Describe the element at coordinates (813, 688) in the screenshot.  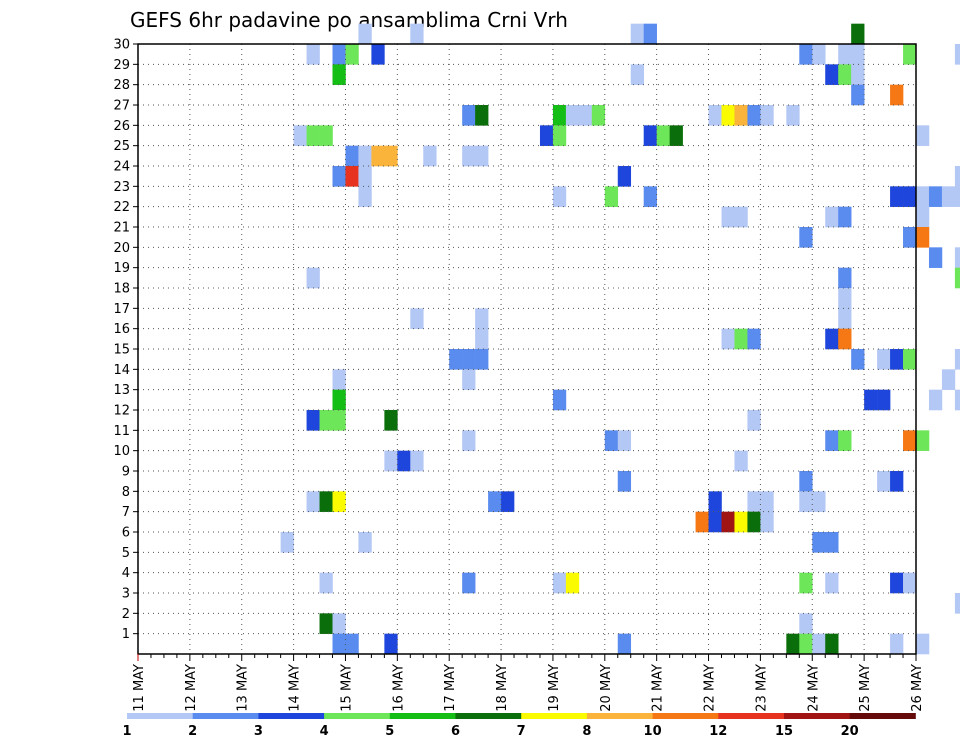
I see `x-tick-label: 24 MAY` at that location.